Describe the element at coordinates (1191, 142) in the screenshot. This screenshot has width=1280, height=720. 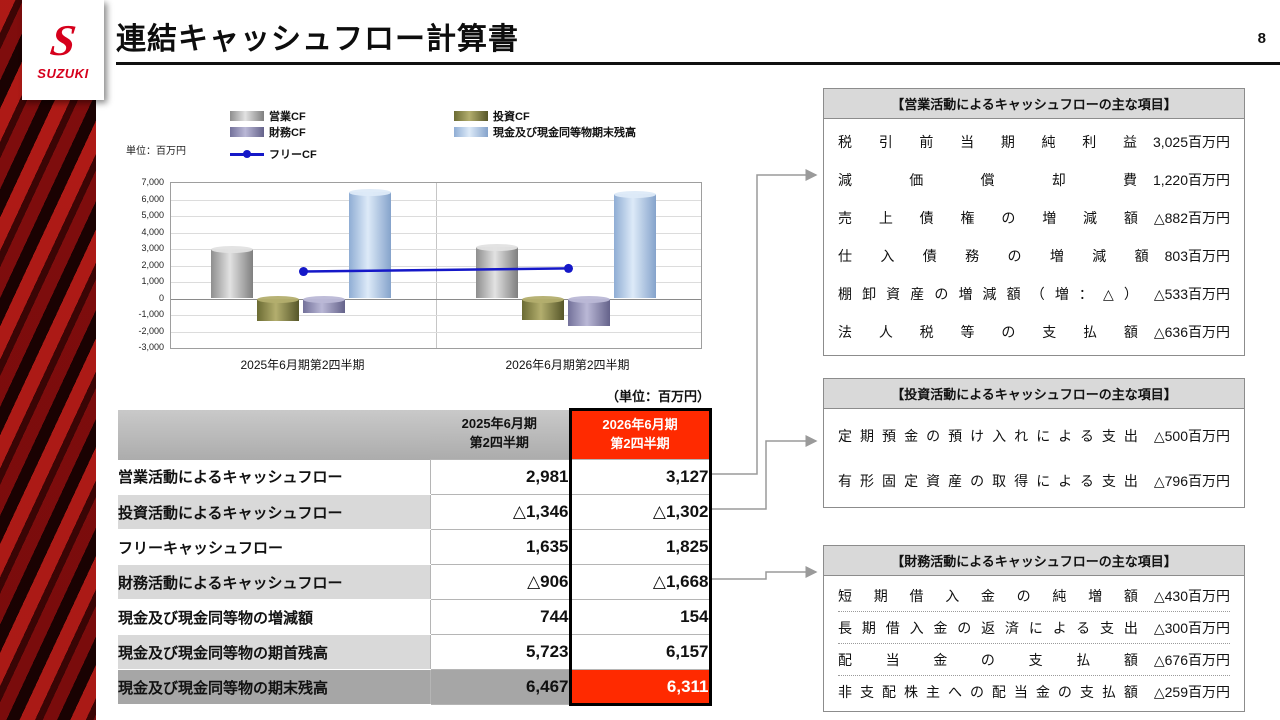
I see `panel-item-value: 3,025百万円` at that location.